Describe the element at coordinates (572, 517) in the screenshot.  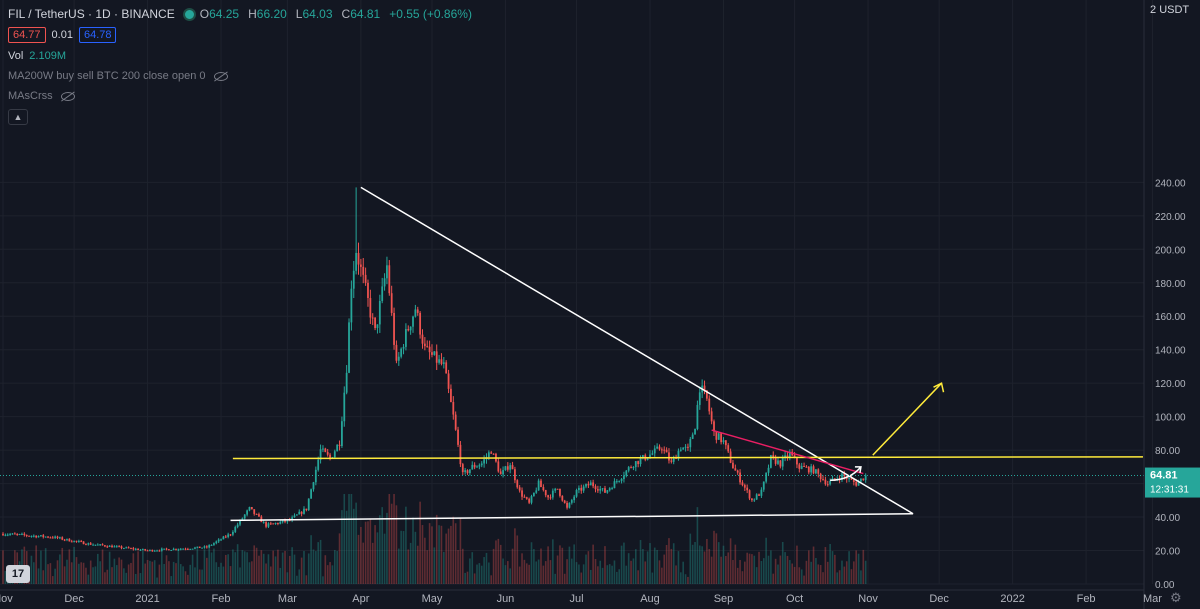
I see `triangle-lower-line` at that location.